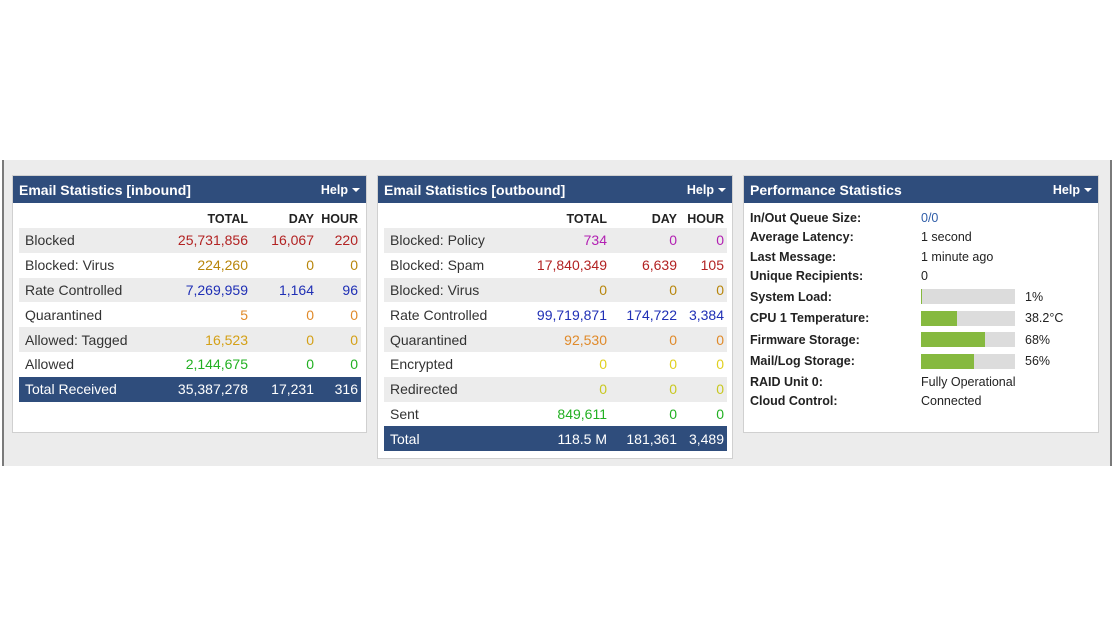  Describe the element at coordinates (659, 265) in the screenshot. I see `row-day-value: 6,639` at that location.